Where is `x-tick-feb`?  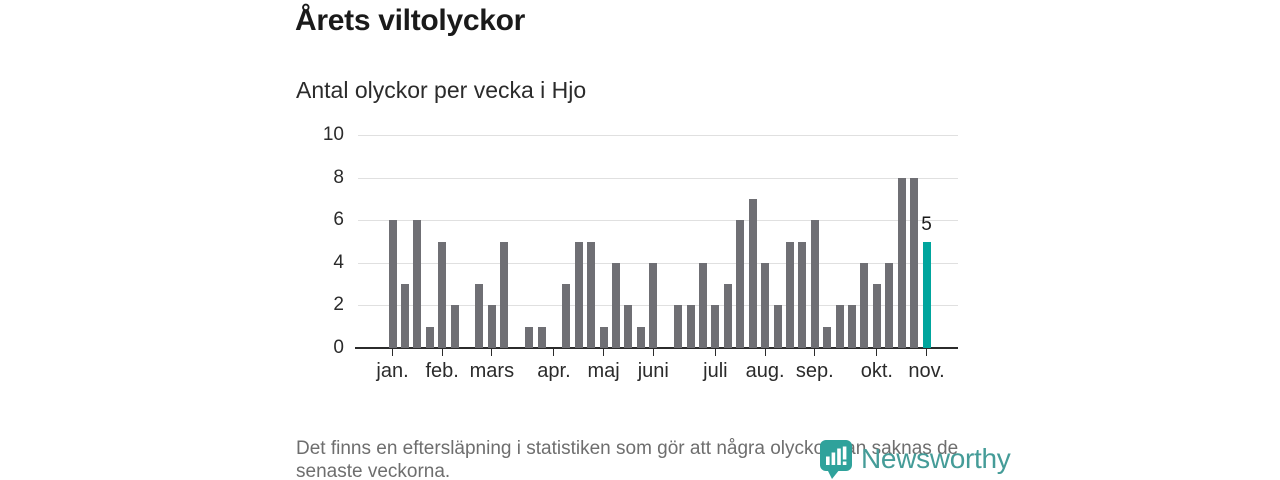 x-tick-feb is located at coordinates (442, 352).